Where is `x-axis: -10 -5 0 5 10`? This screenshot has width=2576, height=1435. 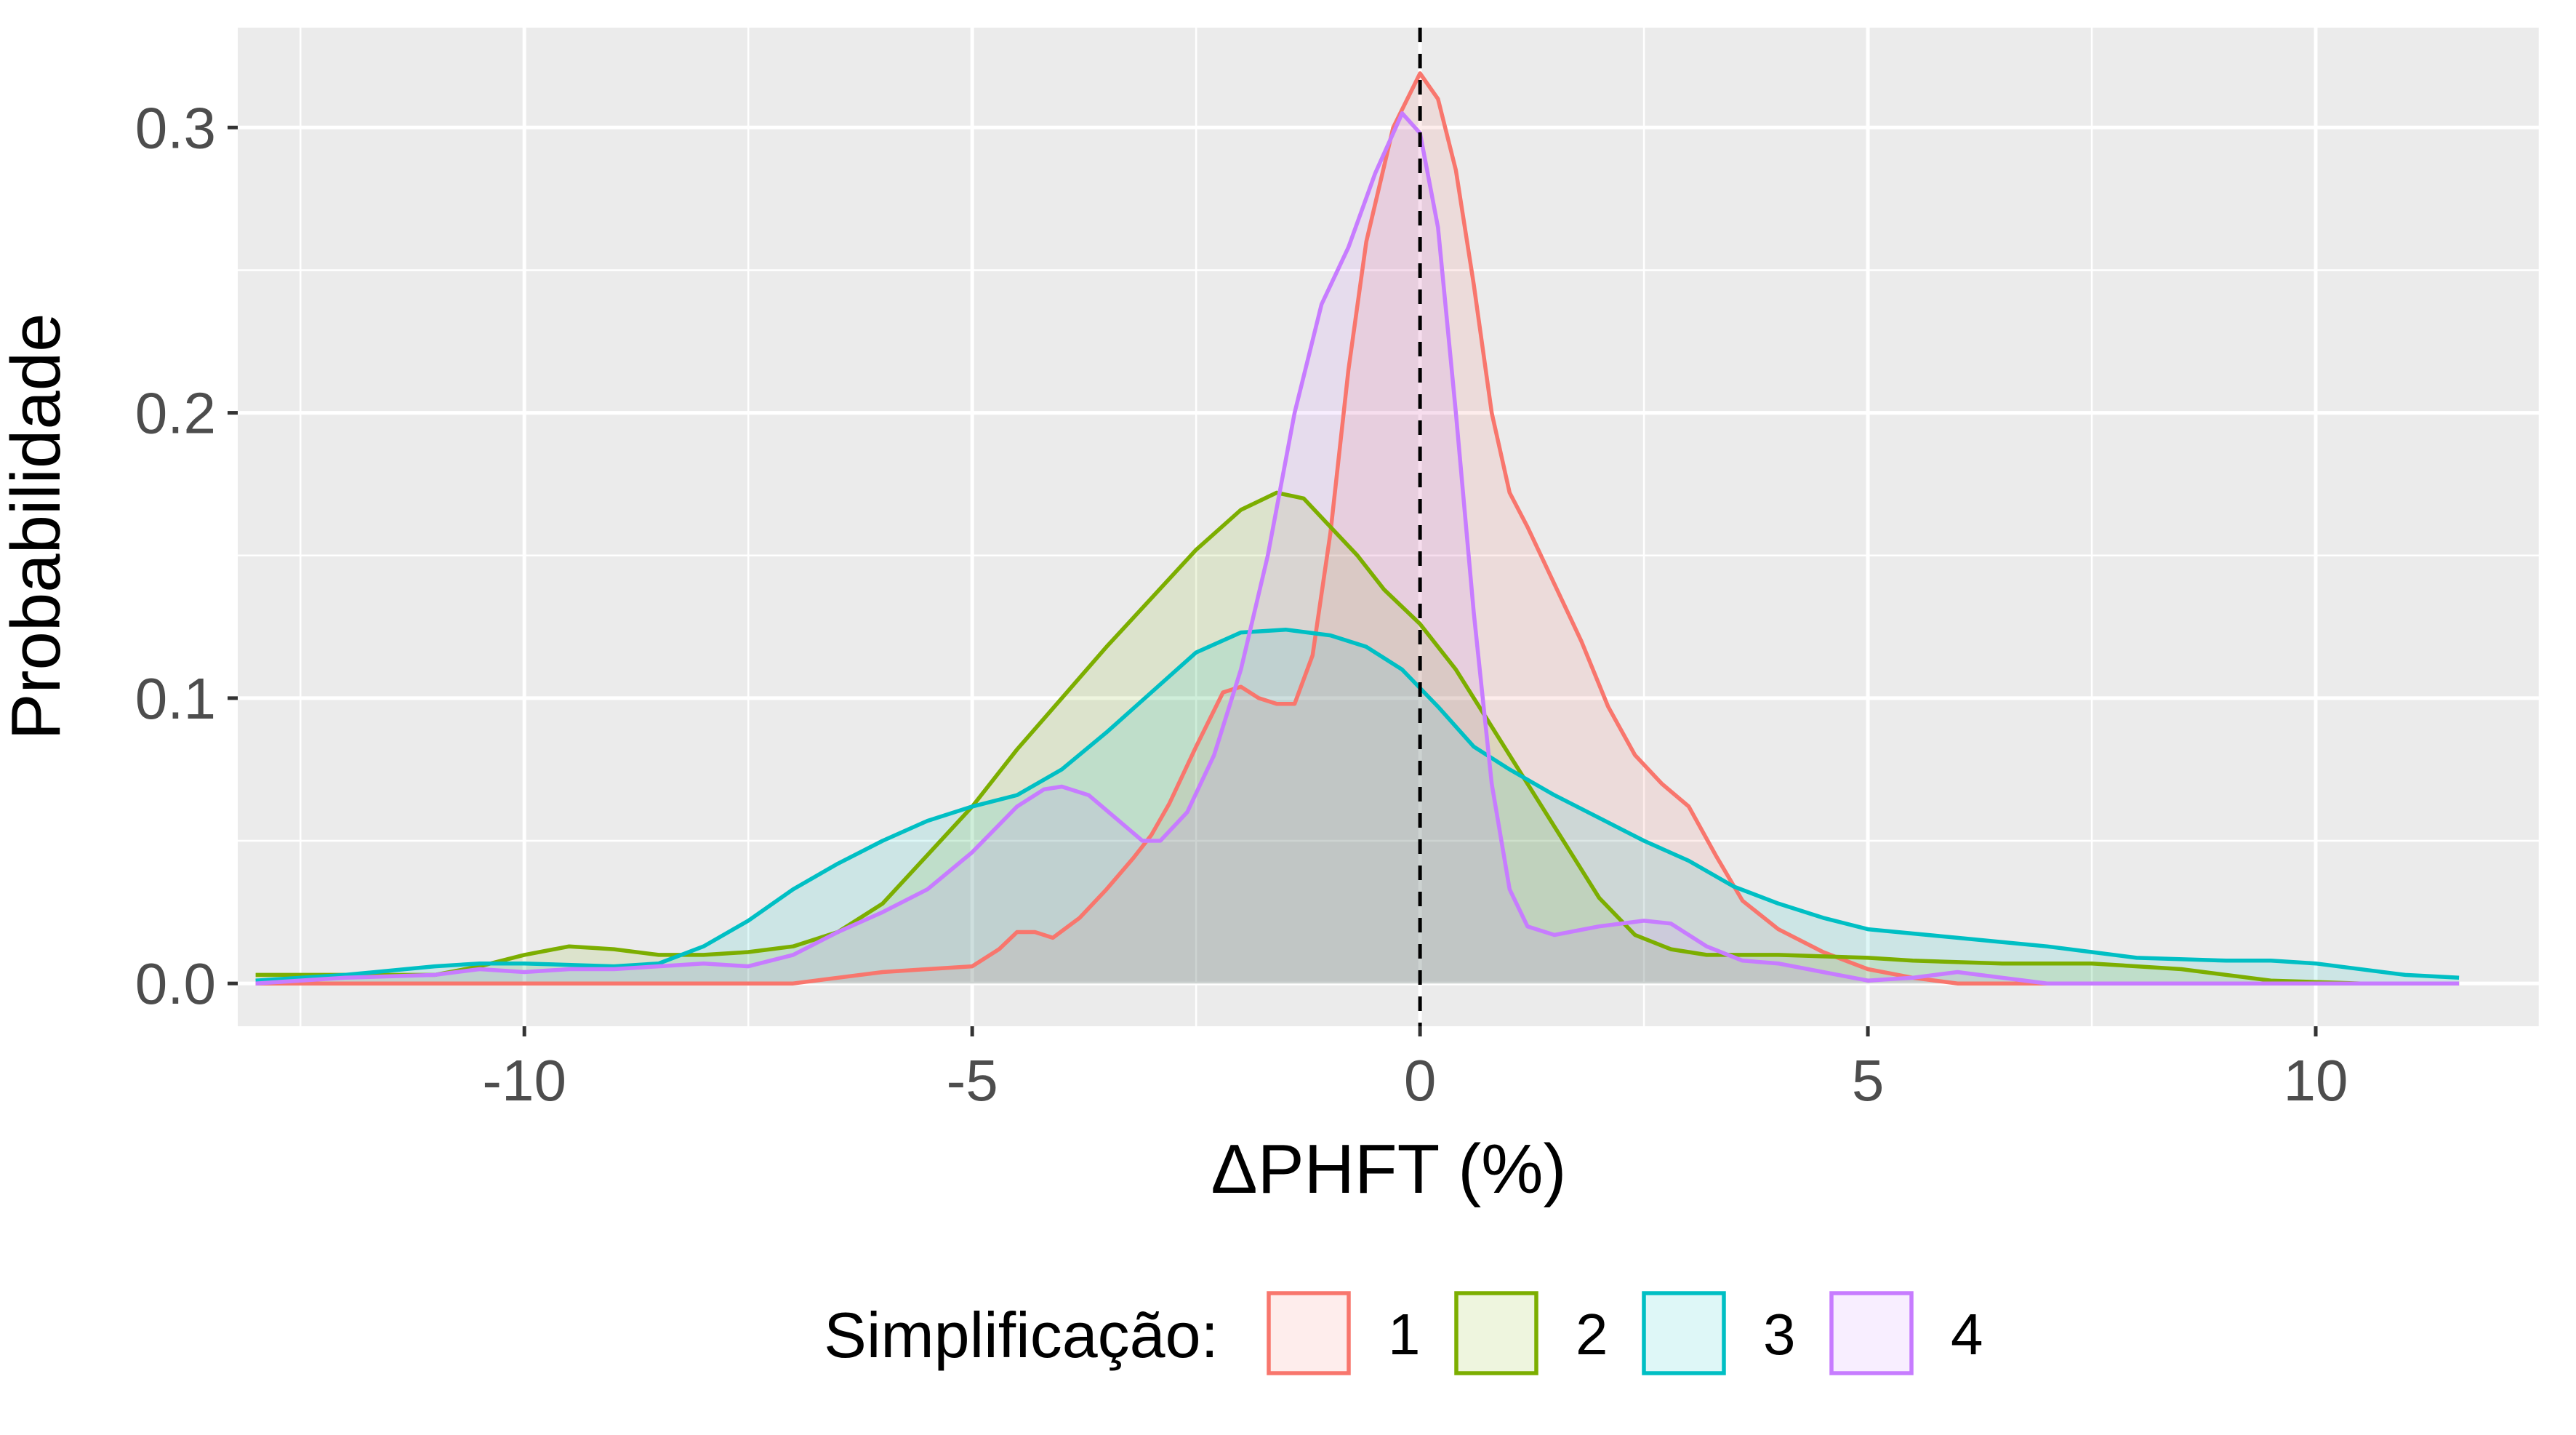 x-axis: -10 -5 0 5 10 is located at coordinates (1415, 1069).